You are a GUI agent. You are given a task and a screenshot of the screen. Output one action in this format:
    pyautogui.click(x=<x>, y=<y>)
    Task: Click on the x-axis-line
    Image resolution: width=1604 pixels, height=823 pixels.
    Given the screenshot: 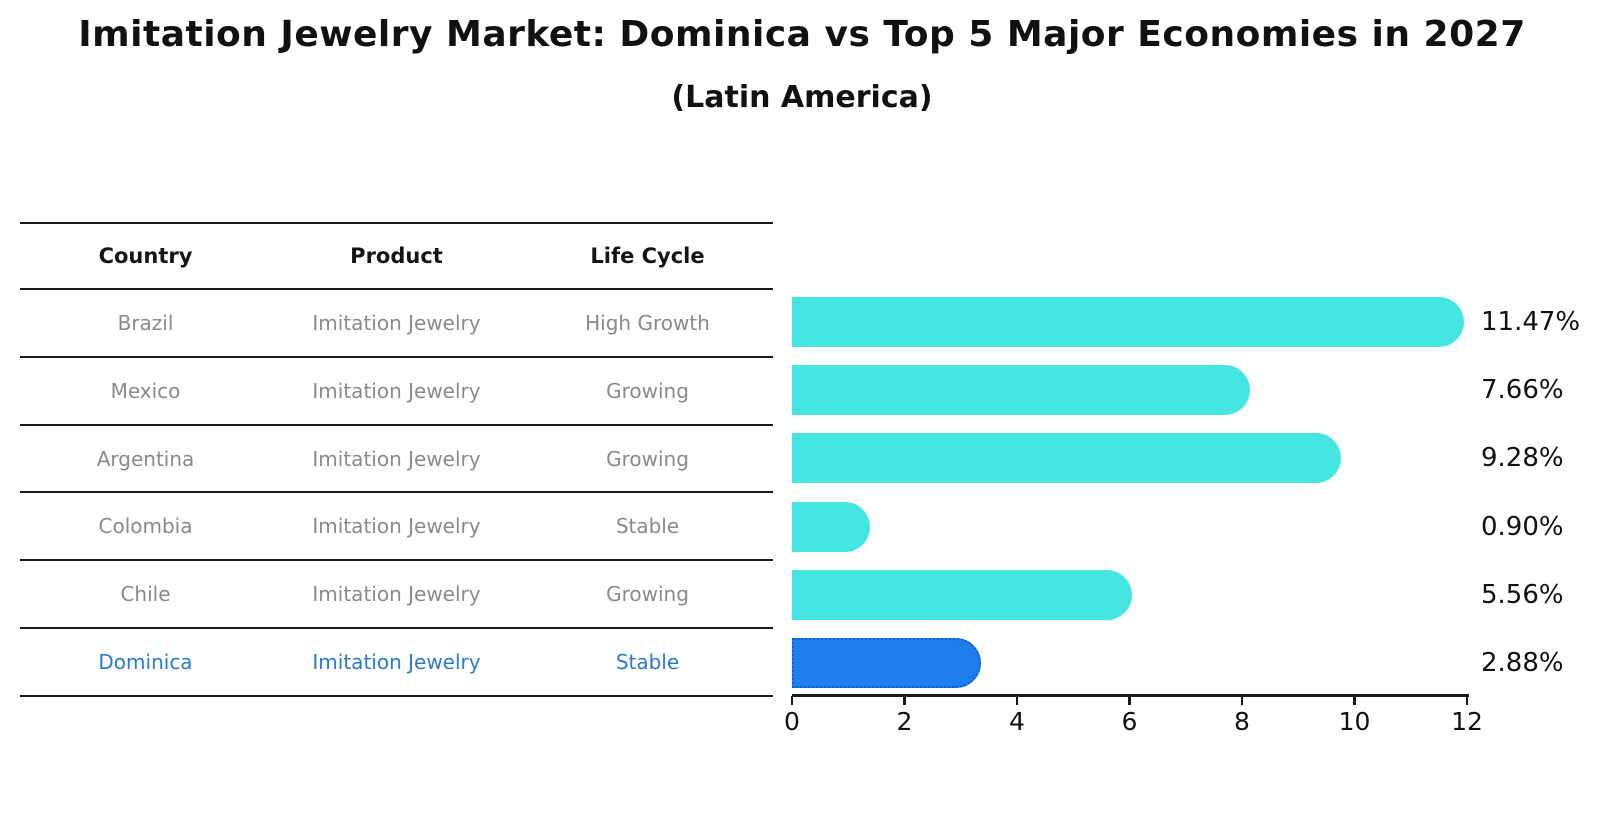 What is the action you would take?
    pyautogui.click(x=1130, y=695)
    